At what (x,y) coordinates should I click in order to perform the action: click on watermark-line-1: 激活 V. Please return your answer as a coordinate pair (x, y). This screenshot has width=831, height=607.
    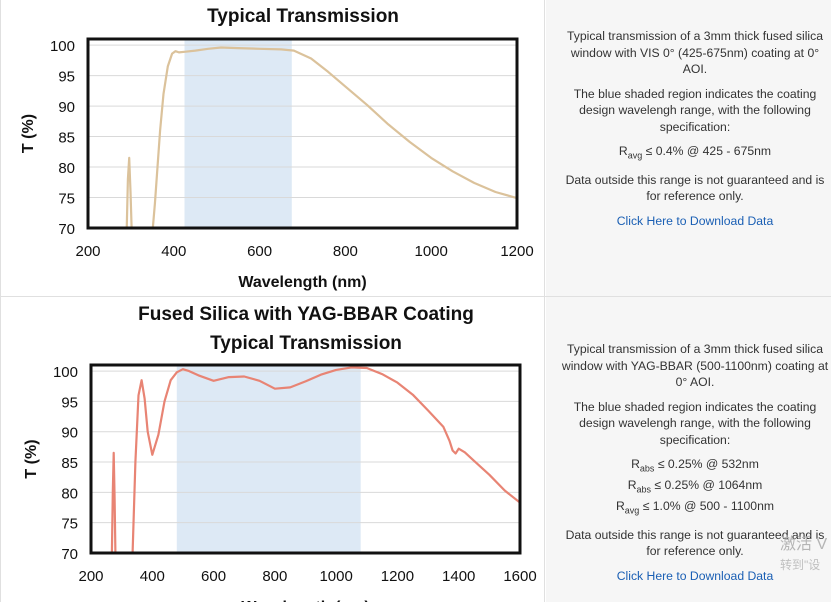
    Looking at the image, I should click on (804, 544).